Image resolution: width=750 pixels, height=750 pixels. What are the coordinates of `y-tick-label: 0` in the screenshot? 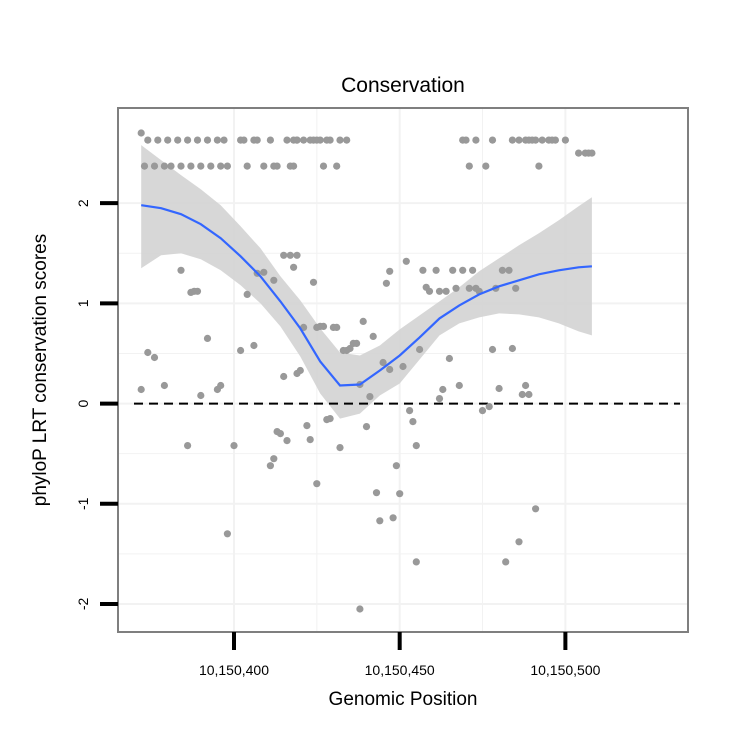 It's located at (83, 403).